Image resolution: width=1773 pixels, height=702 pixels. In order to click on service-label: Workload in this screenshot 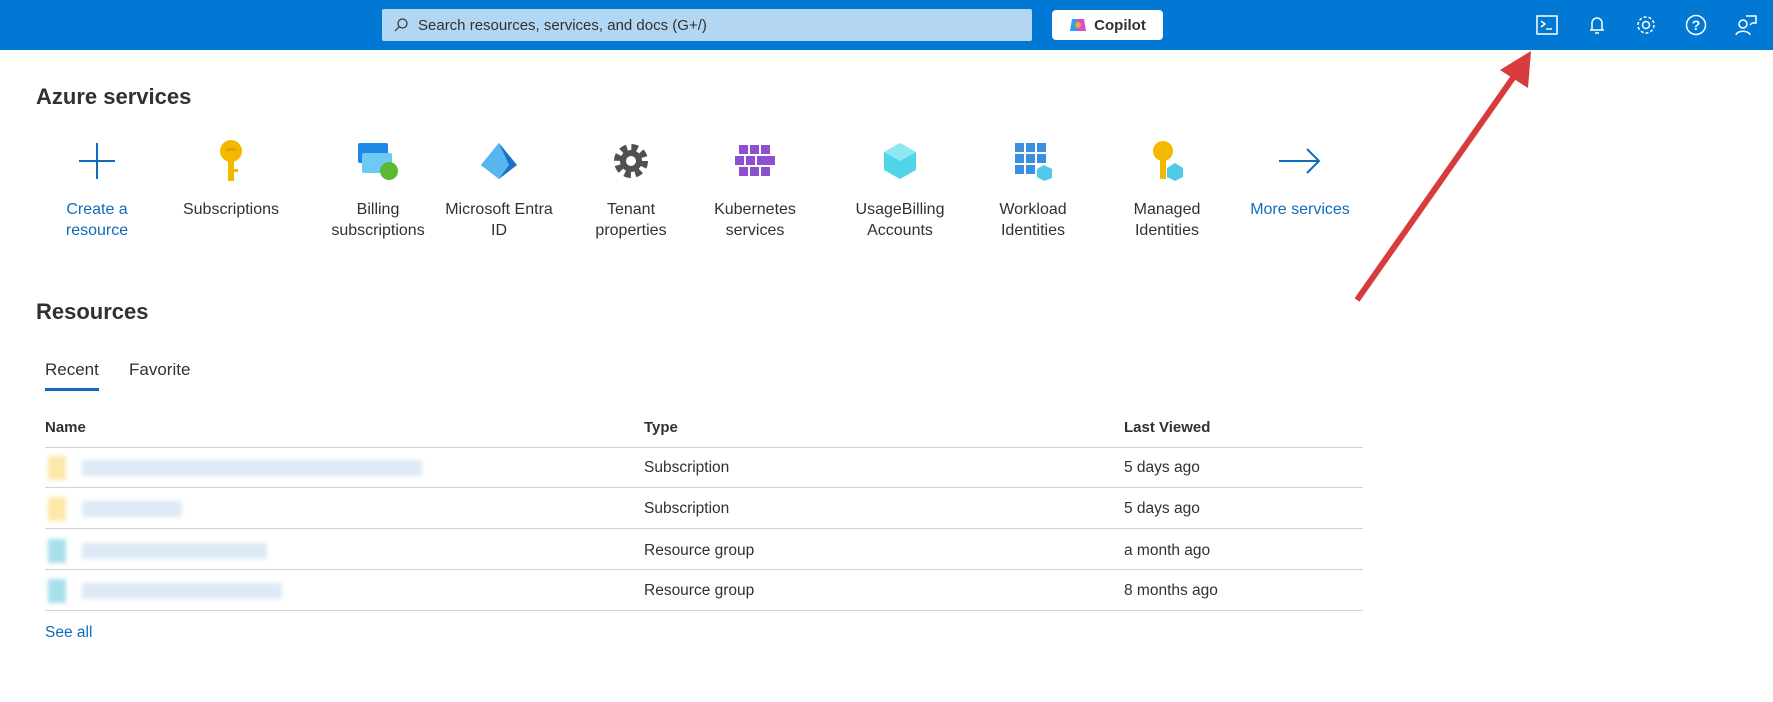, I will do `click(1033, 209)`.